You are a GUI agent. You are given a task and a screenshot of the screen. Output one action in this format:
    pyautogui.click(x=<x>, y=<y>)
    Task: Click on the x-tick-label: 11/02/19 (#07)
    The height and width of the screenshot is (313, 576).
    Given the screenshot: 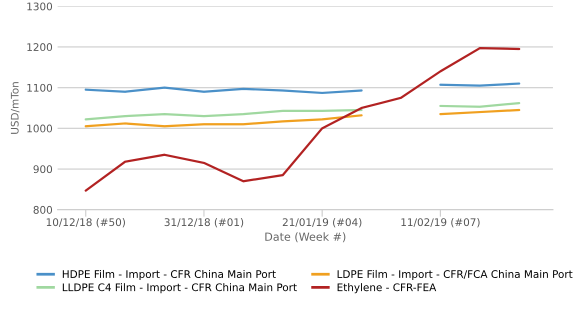 What is the action you would take?
    pyautogui.click(x=440, y=223)
    